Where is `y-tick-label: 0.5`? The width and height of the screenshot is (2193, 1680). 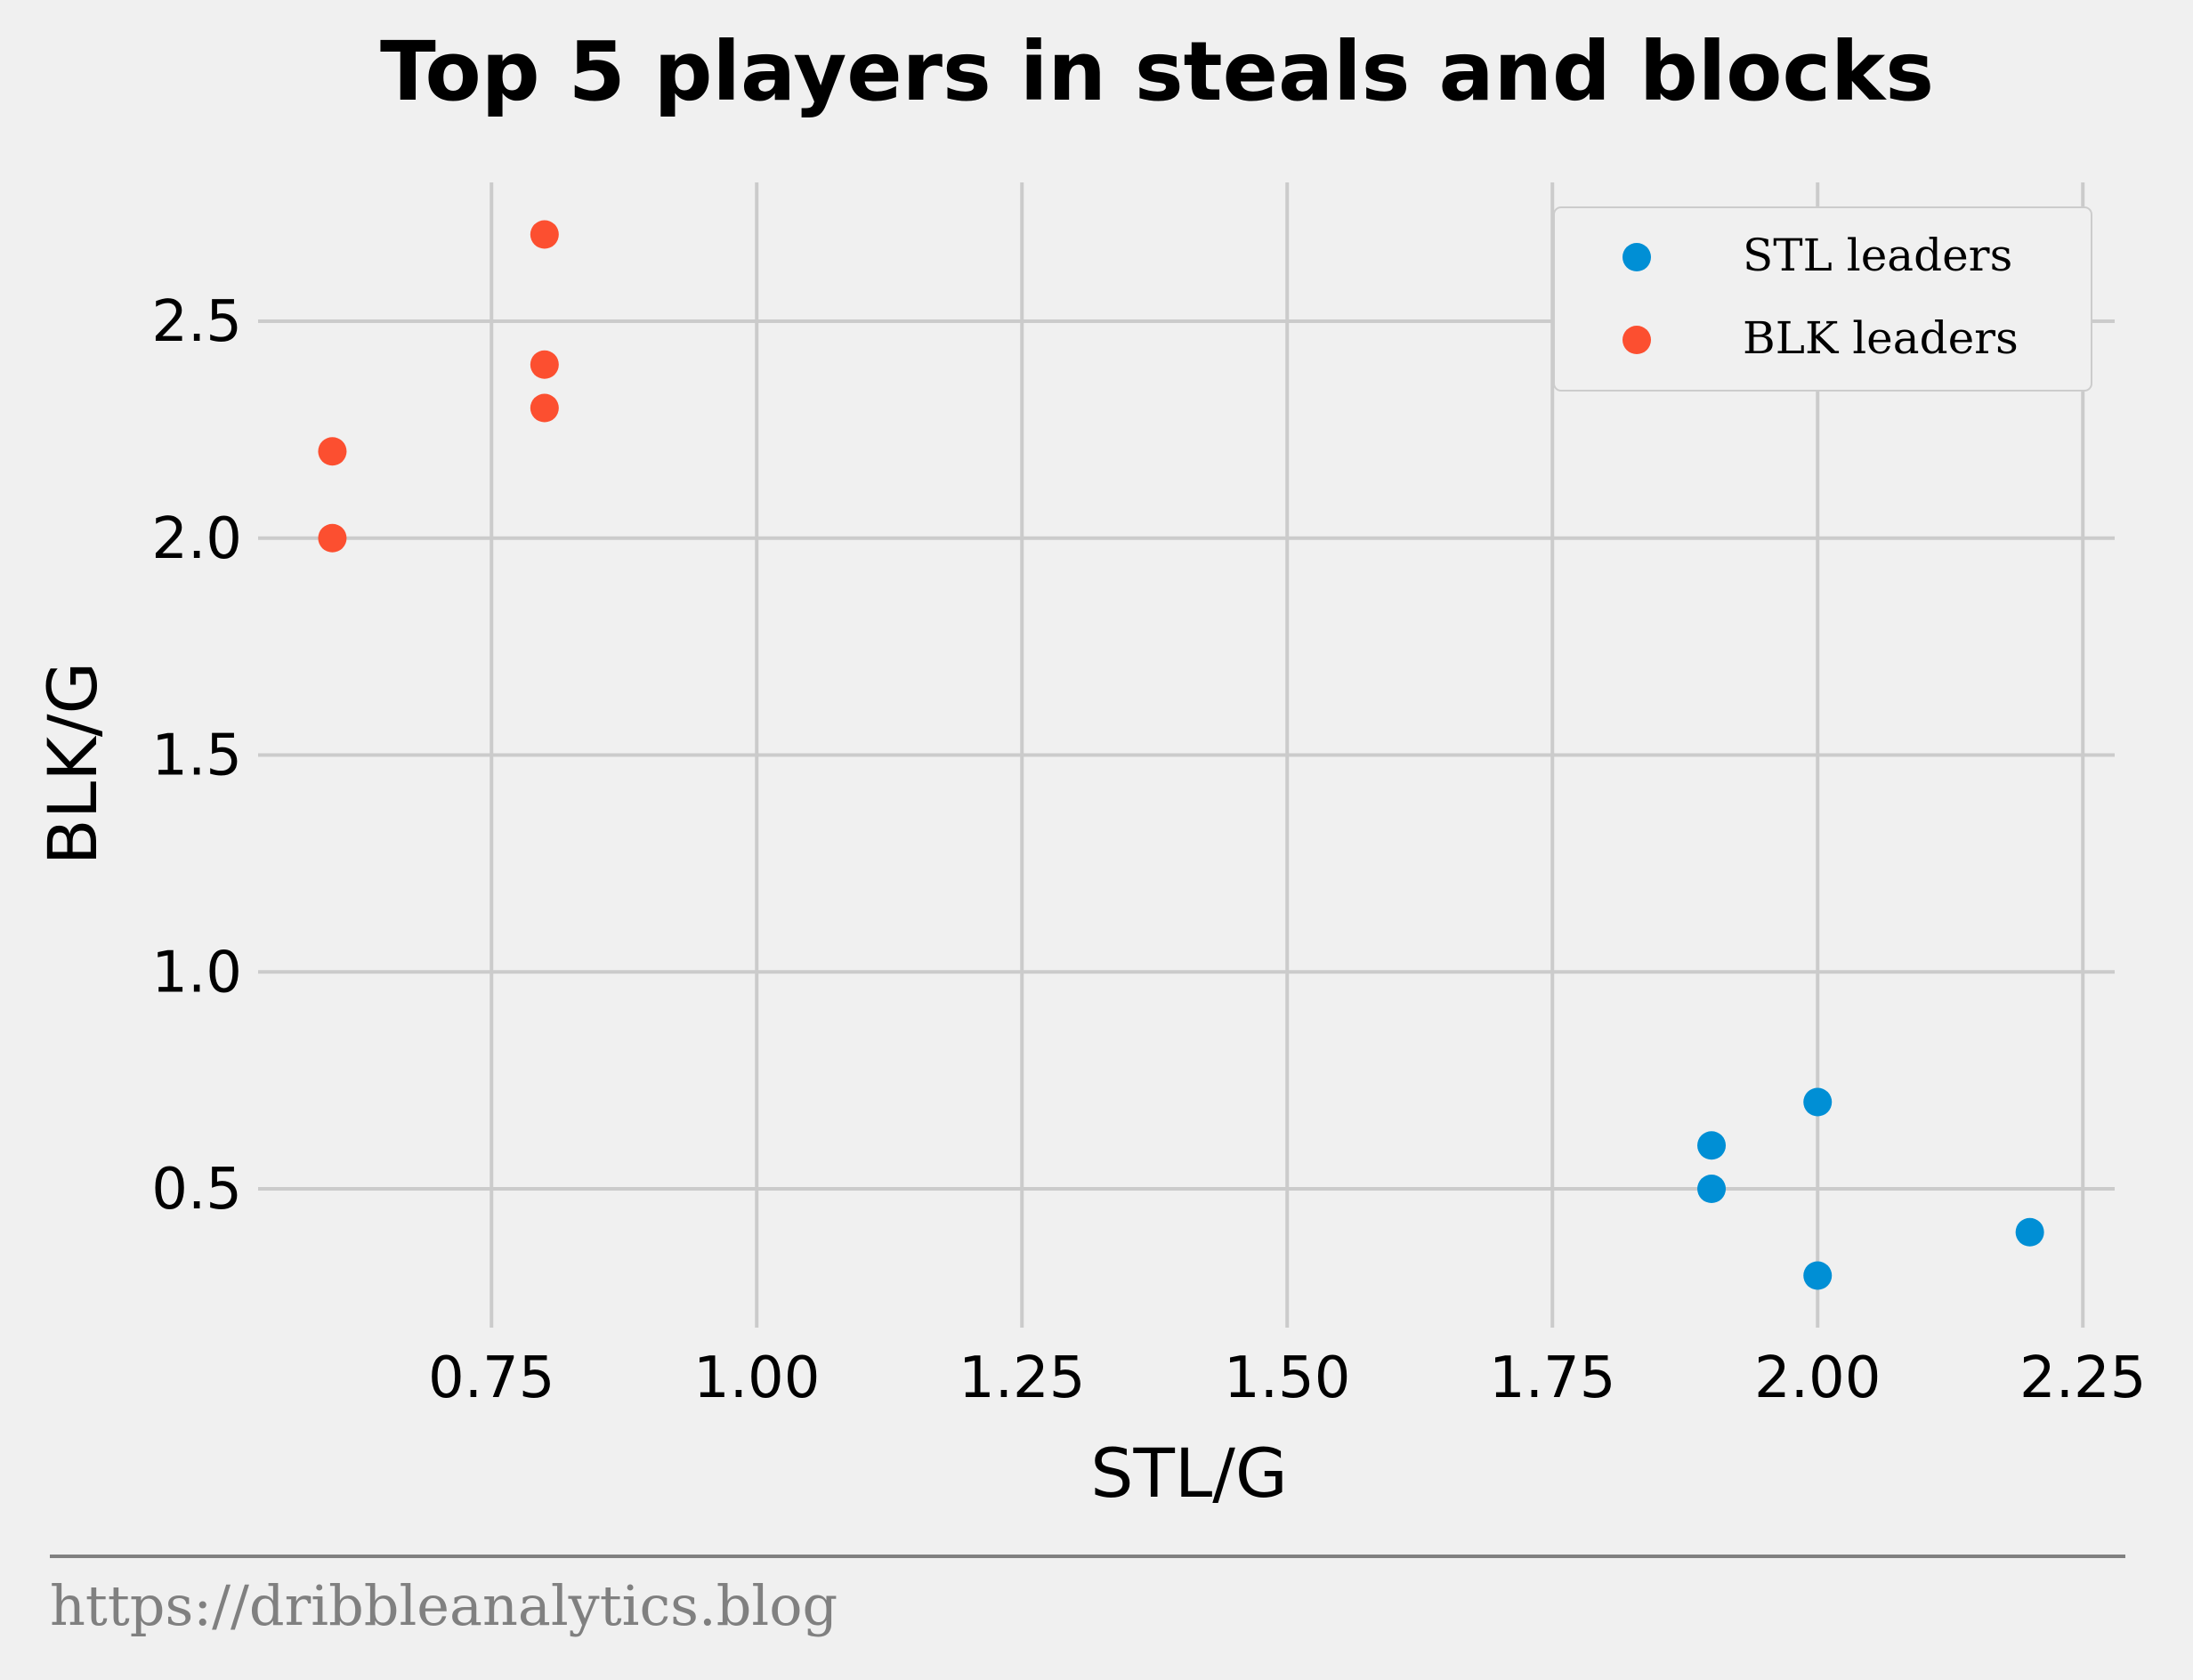
y-tick-label: 0.5 is located at coordinates (196, 1190).